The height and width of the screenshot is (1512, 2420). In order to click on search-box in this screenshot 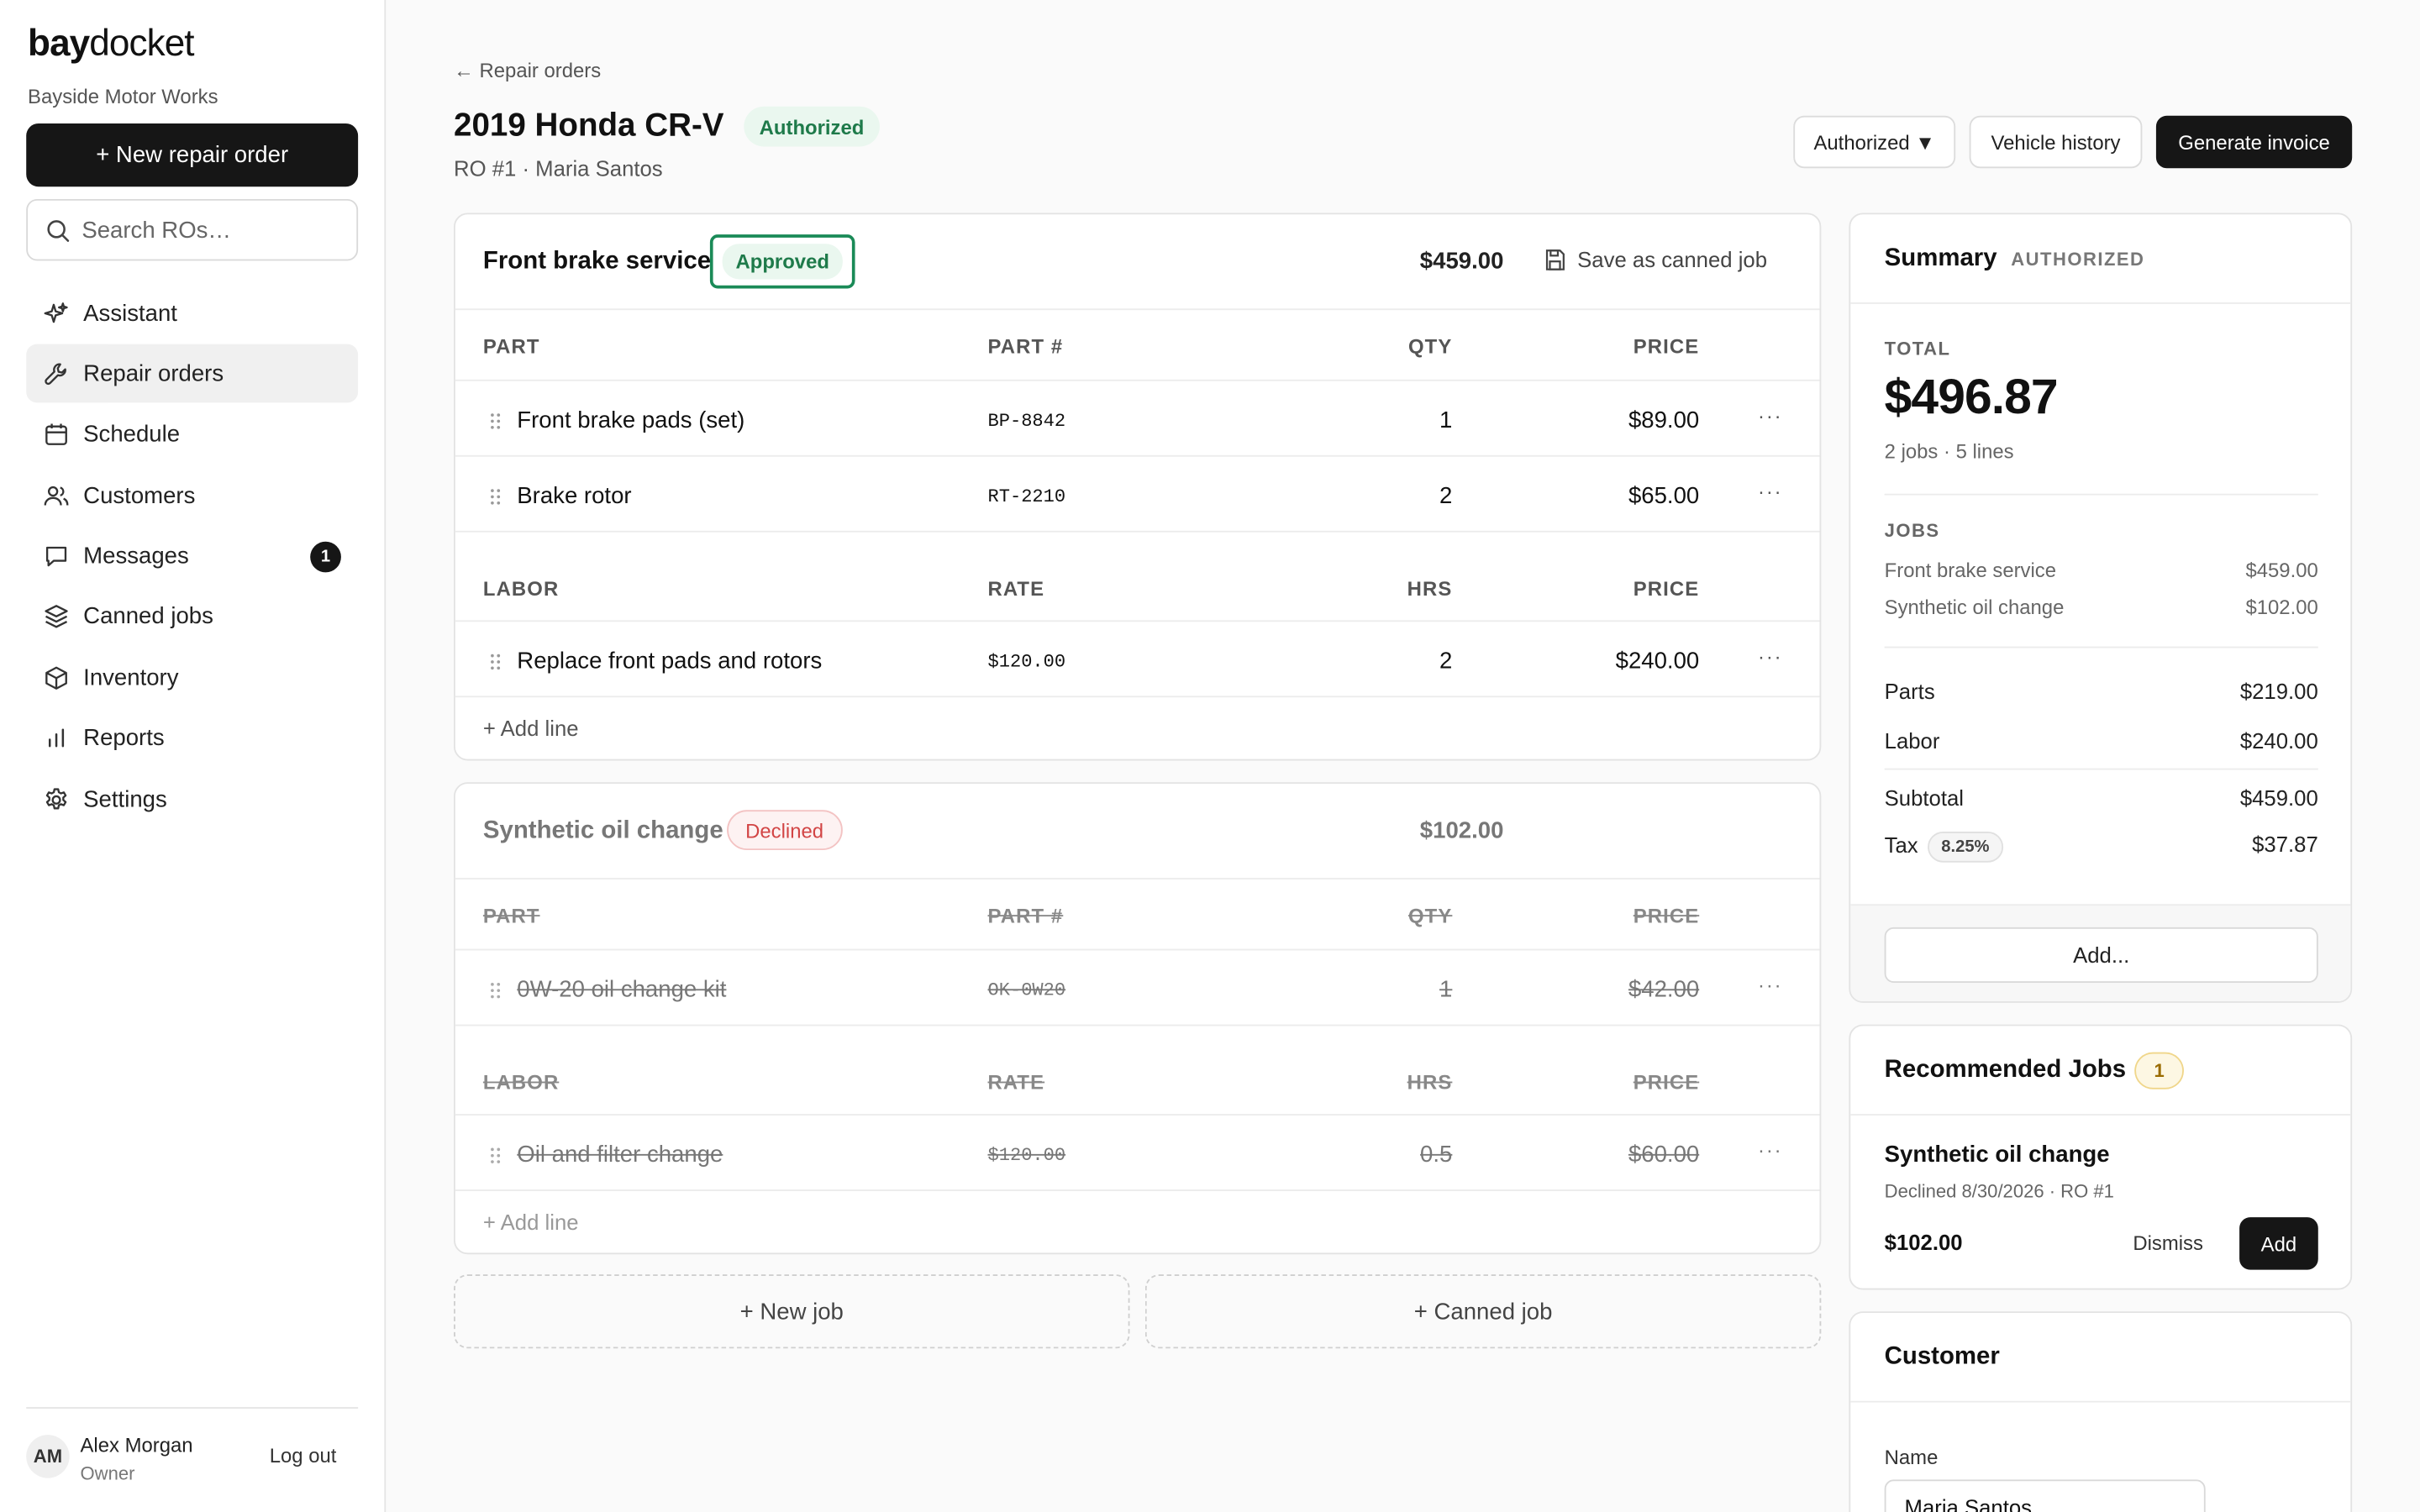, I will do `click(192, 229)`.